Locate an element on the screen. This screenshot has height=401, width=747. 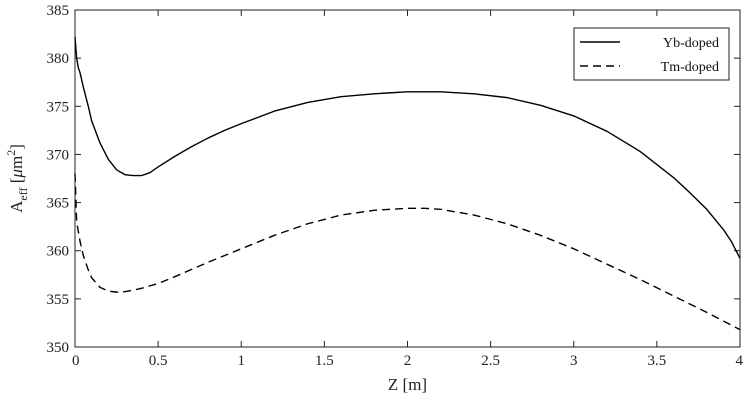
y-tick-label: 375 is located at coordinates (58, 107).